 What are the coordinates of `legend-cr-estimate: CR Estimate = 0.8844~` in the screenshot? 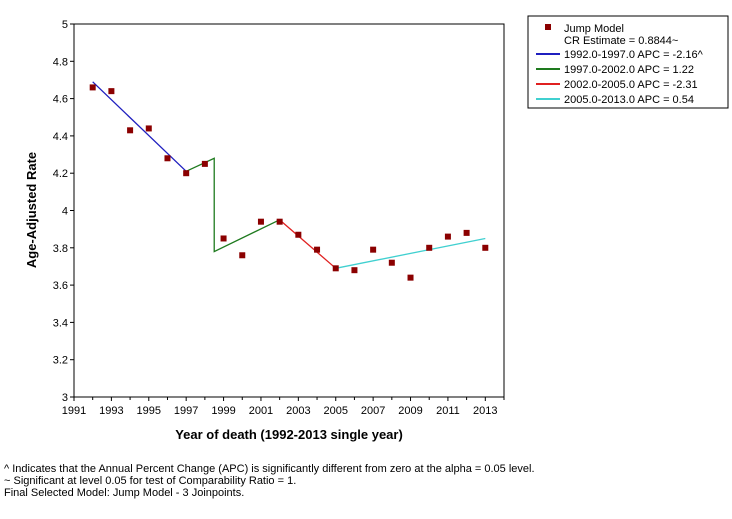 It's located at (621, 41).